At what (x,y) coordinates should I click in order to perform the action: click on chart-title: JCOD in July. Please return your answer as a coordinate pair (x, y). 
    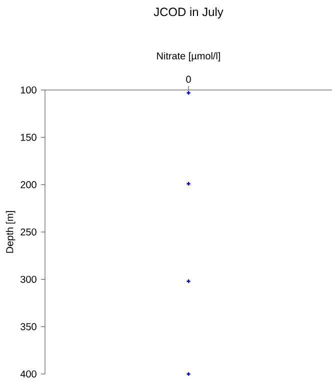
    Looking at the image, I should click on (189, 13).